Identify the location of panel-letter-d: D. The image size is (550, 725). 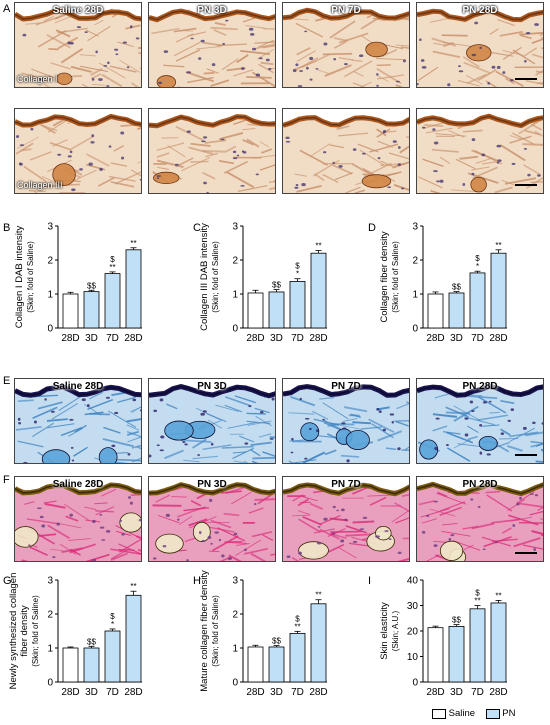
(372, 228).